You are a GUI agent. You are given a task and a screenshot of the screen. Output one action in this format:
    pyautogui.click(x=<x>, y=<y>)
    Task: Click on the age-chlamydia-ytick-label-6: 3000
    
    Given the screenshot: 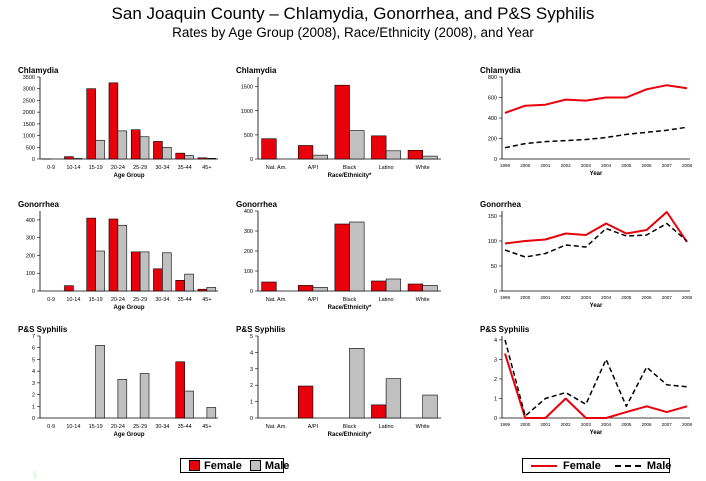 What is the action you would take?
    pyautogui.click(x=29, y=90)
    